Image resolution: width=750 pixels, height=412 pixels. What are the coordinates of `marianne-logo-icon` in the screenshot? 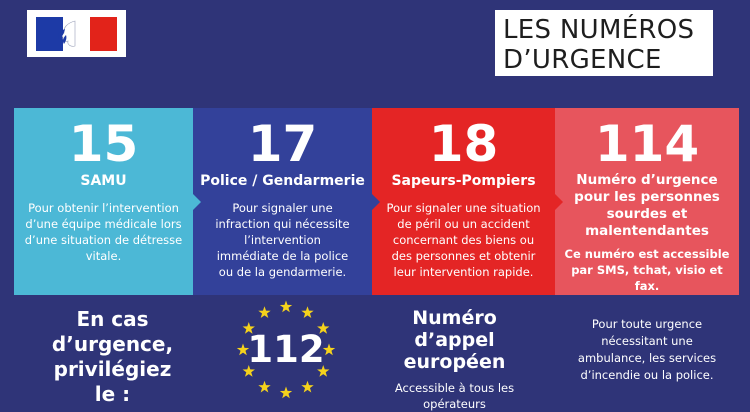 It's located at (76, 33).